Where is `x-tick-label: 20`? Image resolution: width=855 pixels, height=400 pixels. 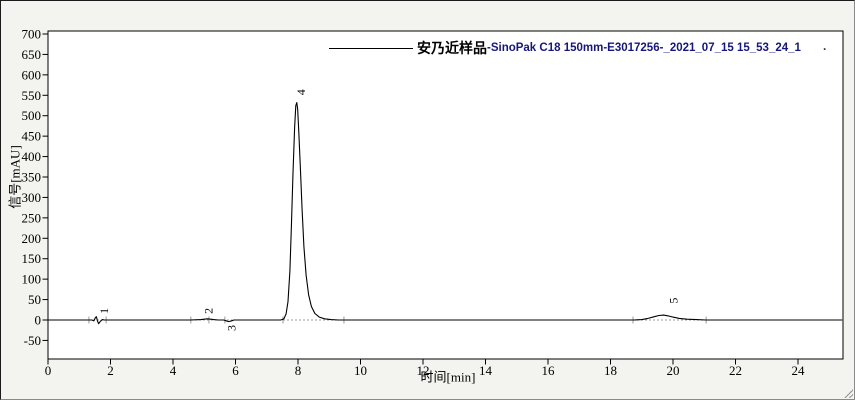 x-tick-label: 20 is located at coordinates (673, 370).